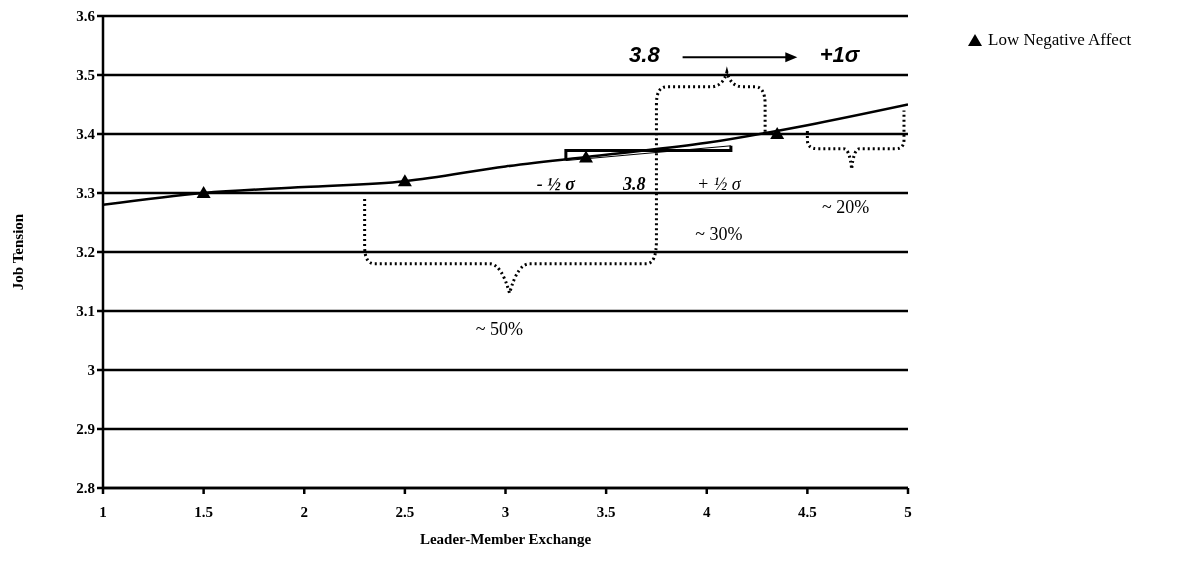 This screenshot has width=1201, height=584. Describe the element at coordinates (91, 370) in the screenshot. I see `y-tick-label: 3` at that location.